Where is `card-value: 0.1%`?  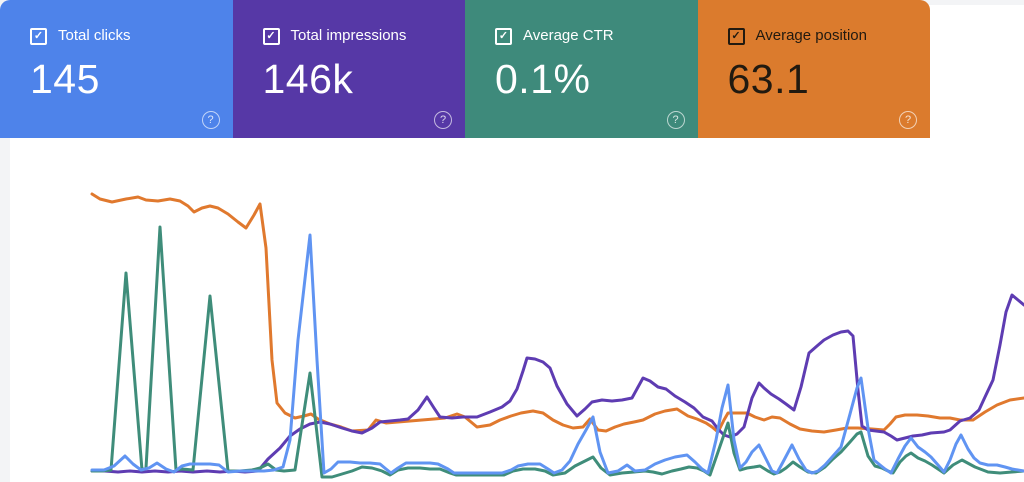 card-value: 0.1% is located at coordinates (543, 79).